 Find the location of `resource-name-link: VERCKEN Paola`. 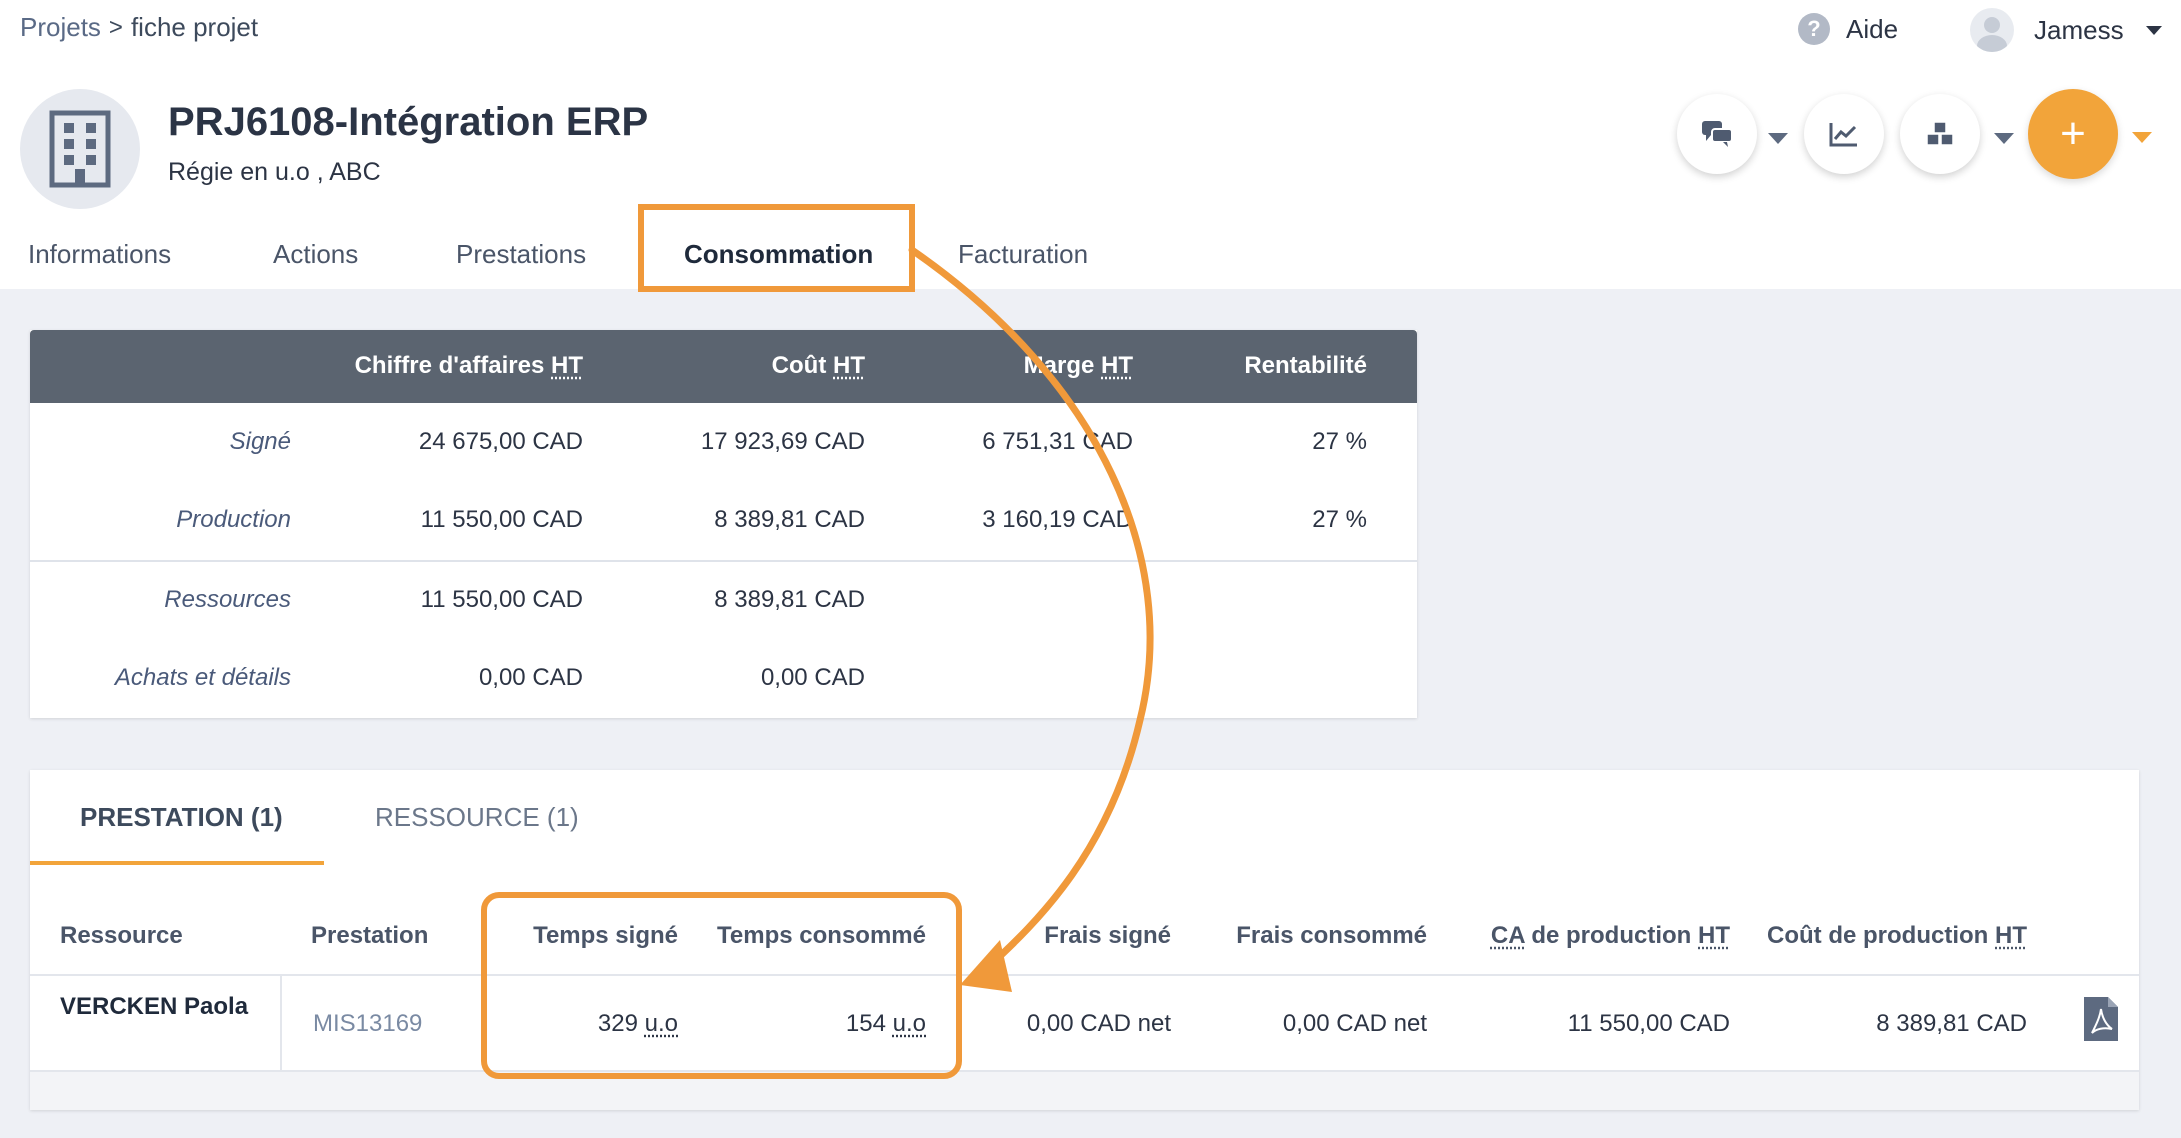

resource-name-link: VERCKEN Paola is located at coordinates (154, 1006).